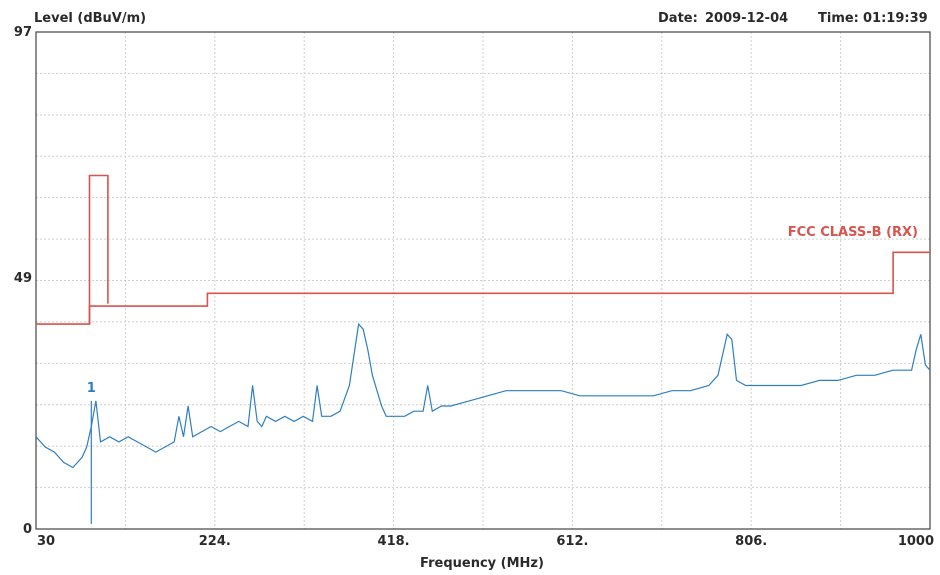 This screenshot has height=575, width=940. What do you see at coordinates (838, 18) in the screenshot?
I see `time-label: Time:` at bounding box center [838, 18].